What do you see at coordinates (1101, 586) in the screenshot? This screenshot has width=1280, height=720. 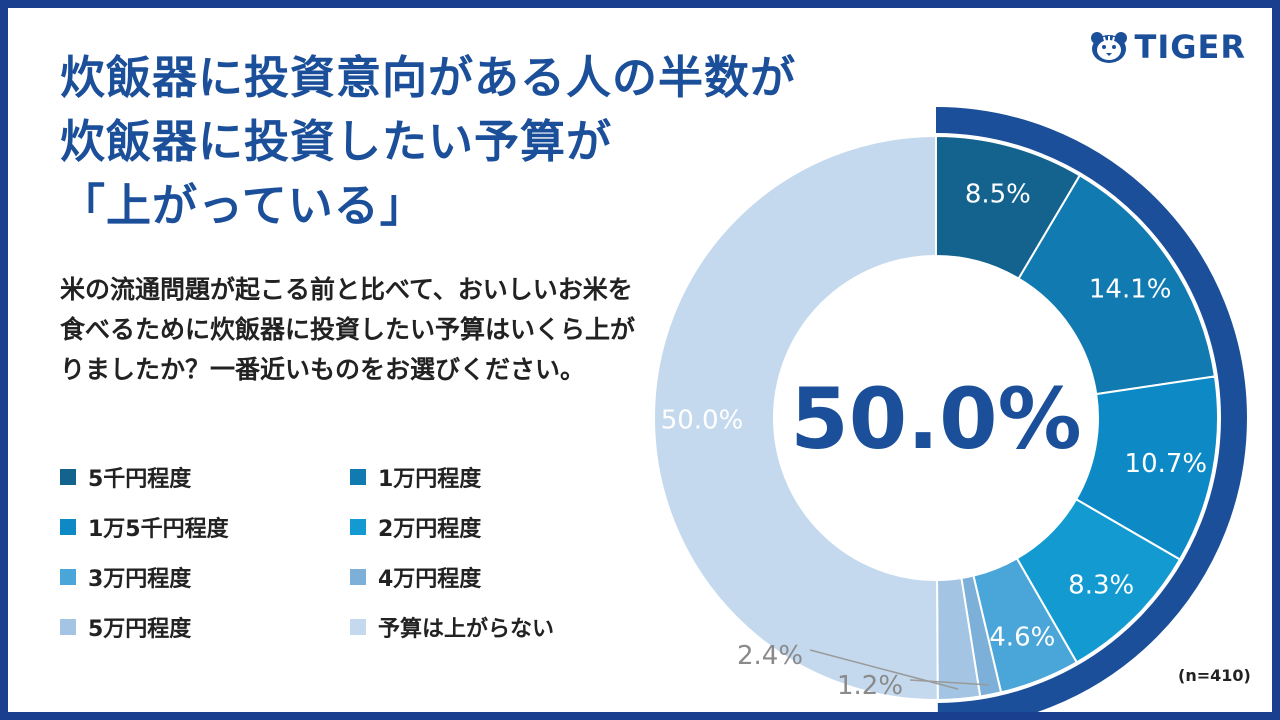 I see `slice-label: 8.3%` at bounding box center [1101, 586].